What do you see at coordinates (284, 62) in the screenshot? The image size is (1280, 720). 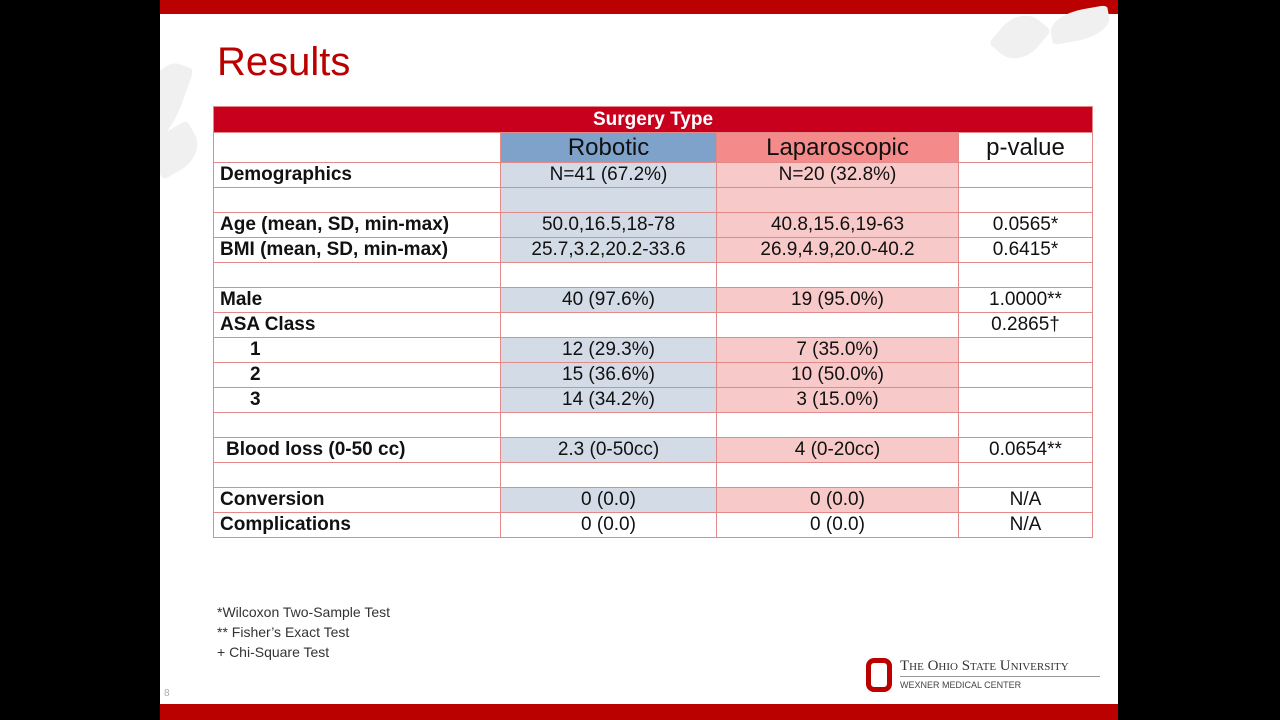 I see `slide-title: Results` at bounding box center [284, 62].